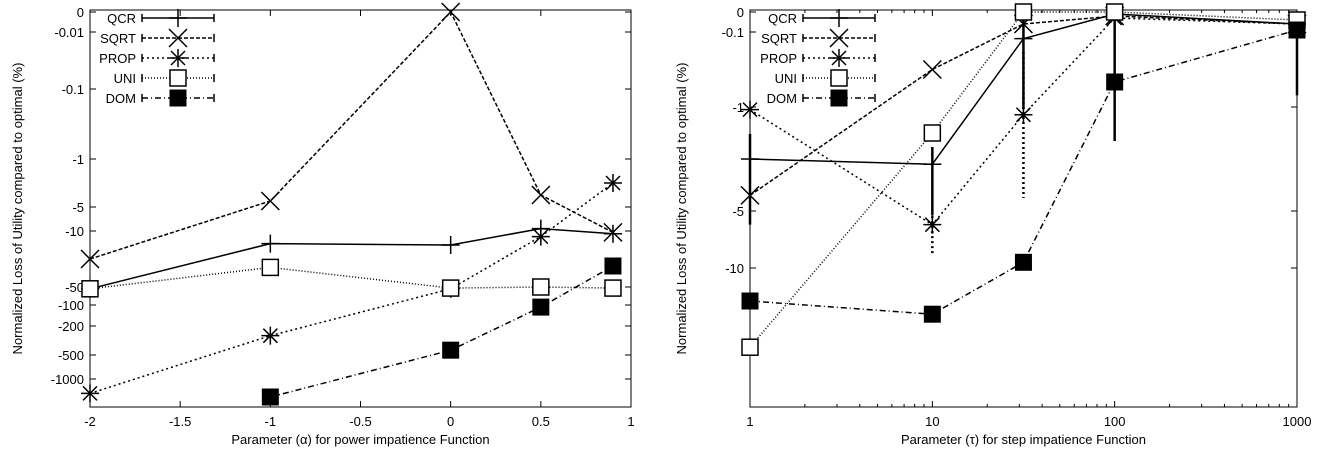  I want to click on chart2-y-tick-label: -5, so click(738, 211).